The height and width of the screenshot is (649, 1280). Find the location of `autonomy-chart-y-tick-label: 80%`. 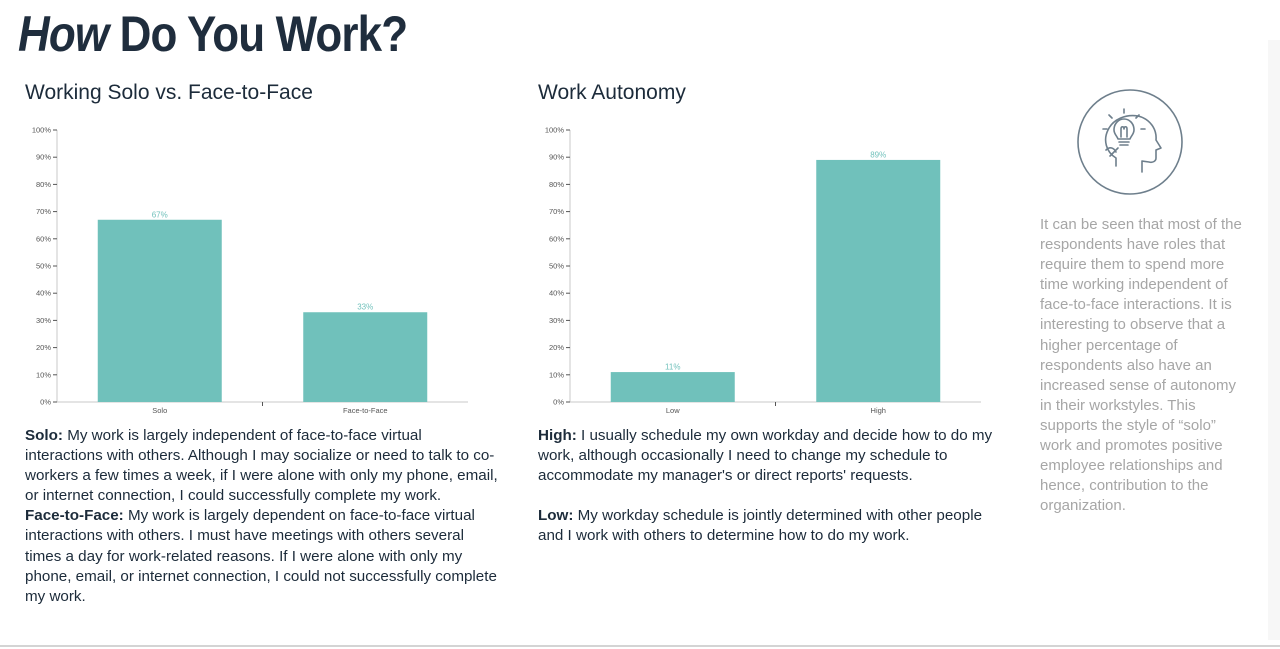

autonomy-chart-y-tick-label: 80% is located at coordinates (556, 184).